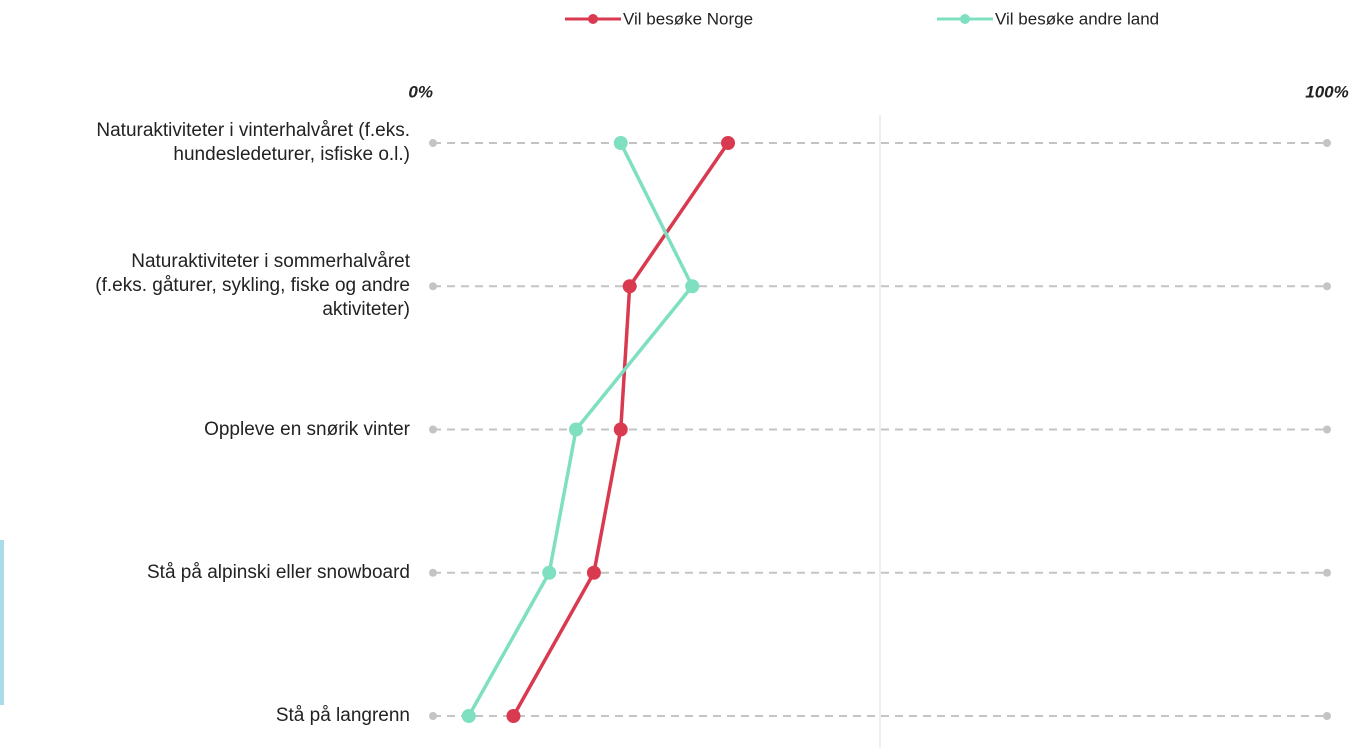 The height and width of the screenshot is (748, 1362). Describe the element at coordinates (1077, 18) in the screenshot. I see `legend-label: Vil besøke andre land` at that location.